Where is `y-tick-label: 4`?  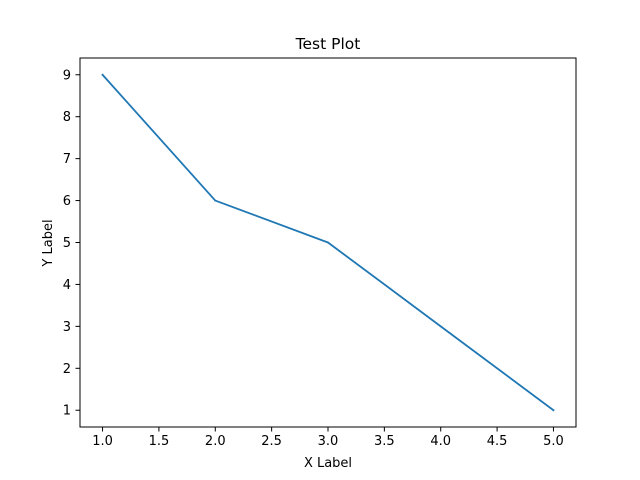
y-tick-label: 4 is located at coordinates (67, 285).